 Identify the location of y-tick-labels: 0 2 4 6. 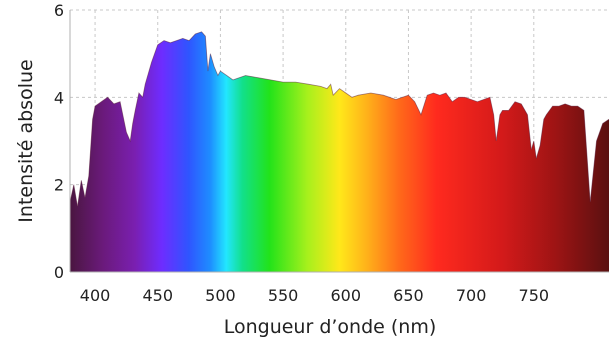
(59, 141).